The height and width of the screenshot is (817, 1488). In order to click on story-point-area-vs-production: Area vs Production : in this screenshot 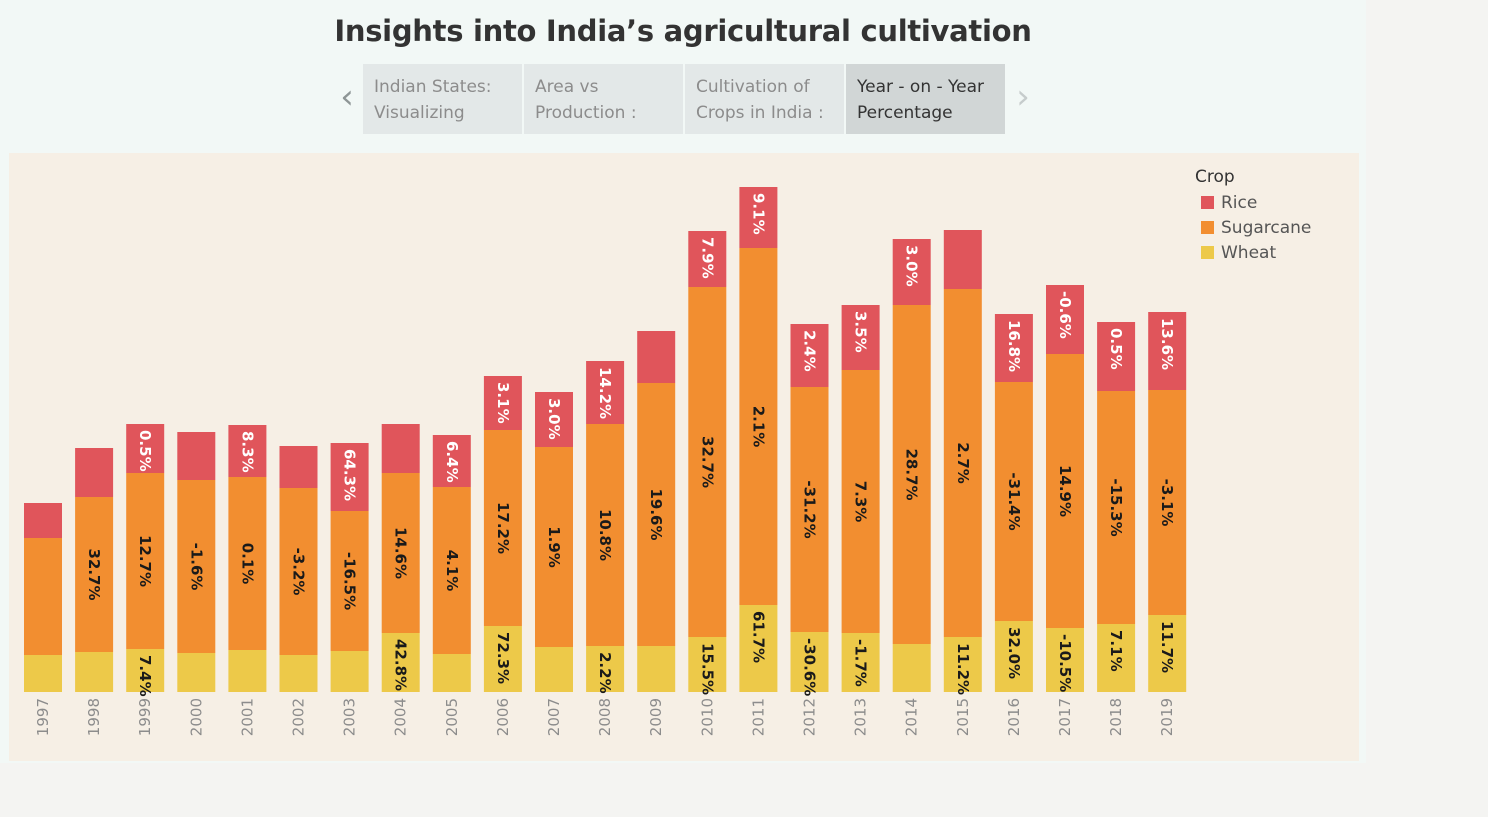, I will do `click(603, 99)`.